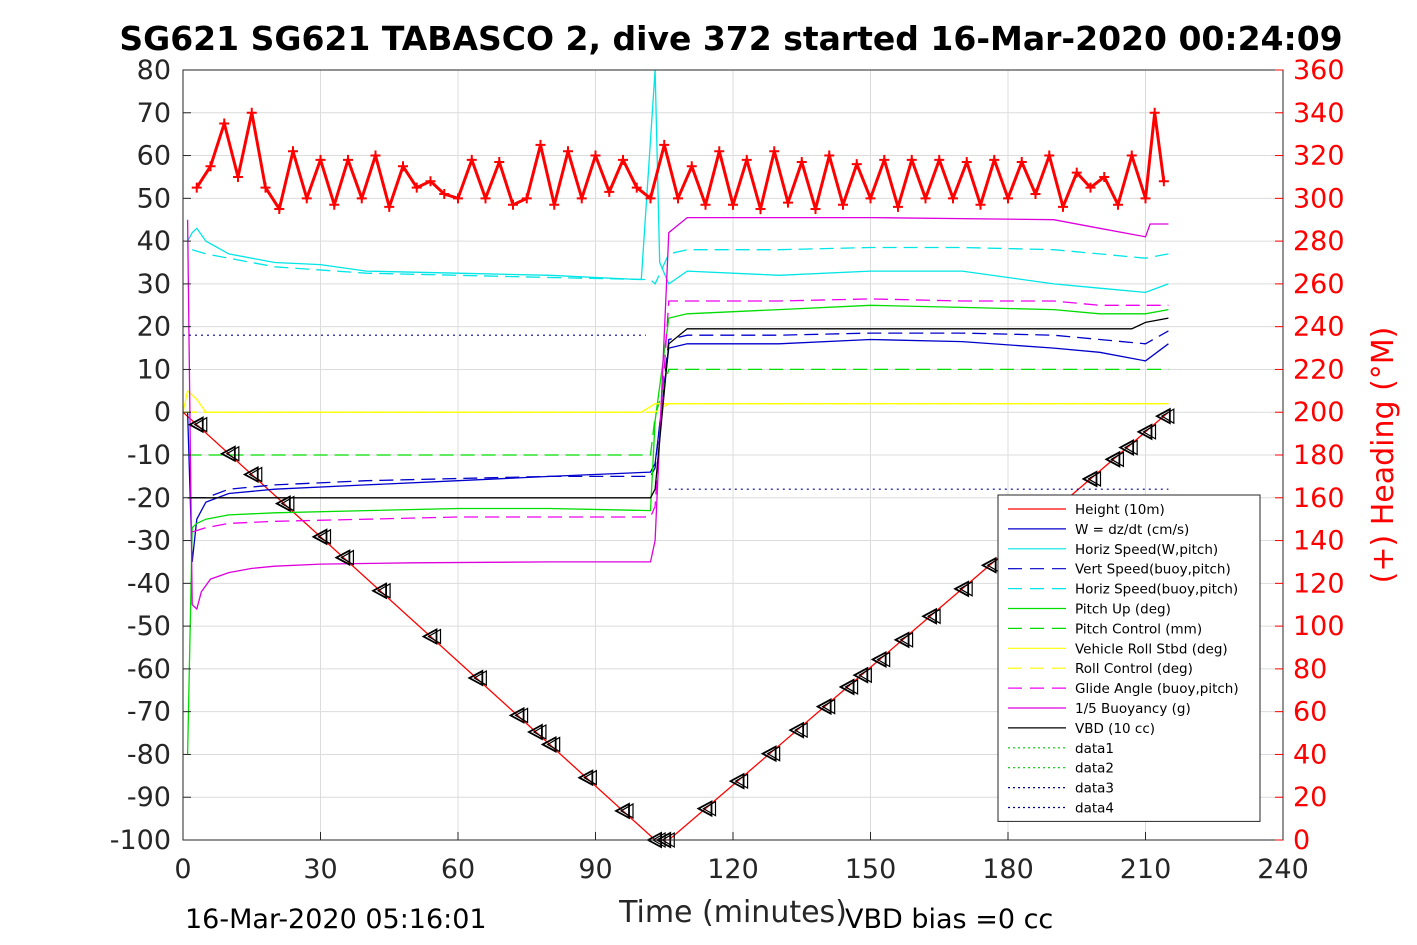 This screenshot has height=945, width=1417. What do you see at coordinates (1115, 729) in the screenshot?
I see `legend-label: VBD (10 cc)` at bounding box center [1115, 729].